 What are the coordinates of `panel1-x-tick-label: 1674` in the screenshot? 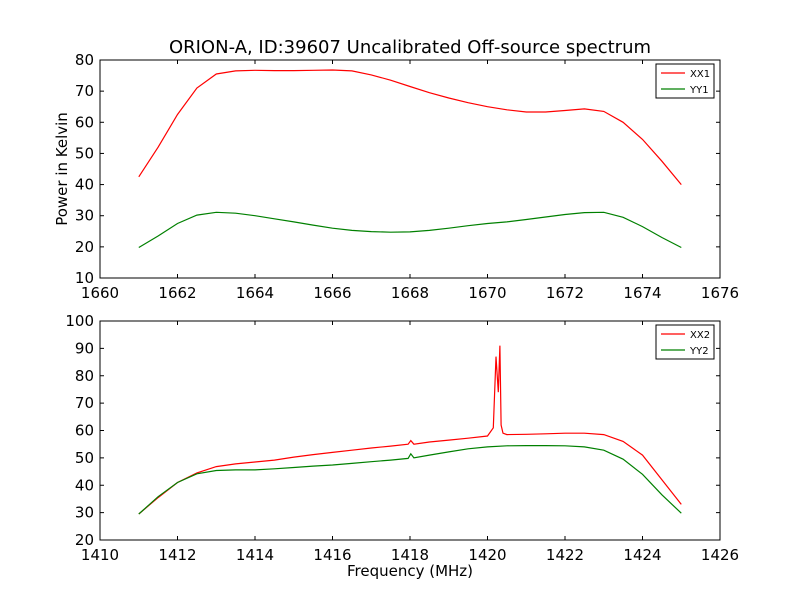 It's located at (642, 293).